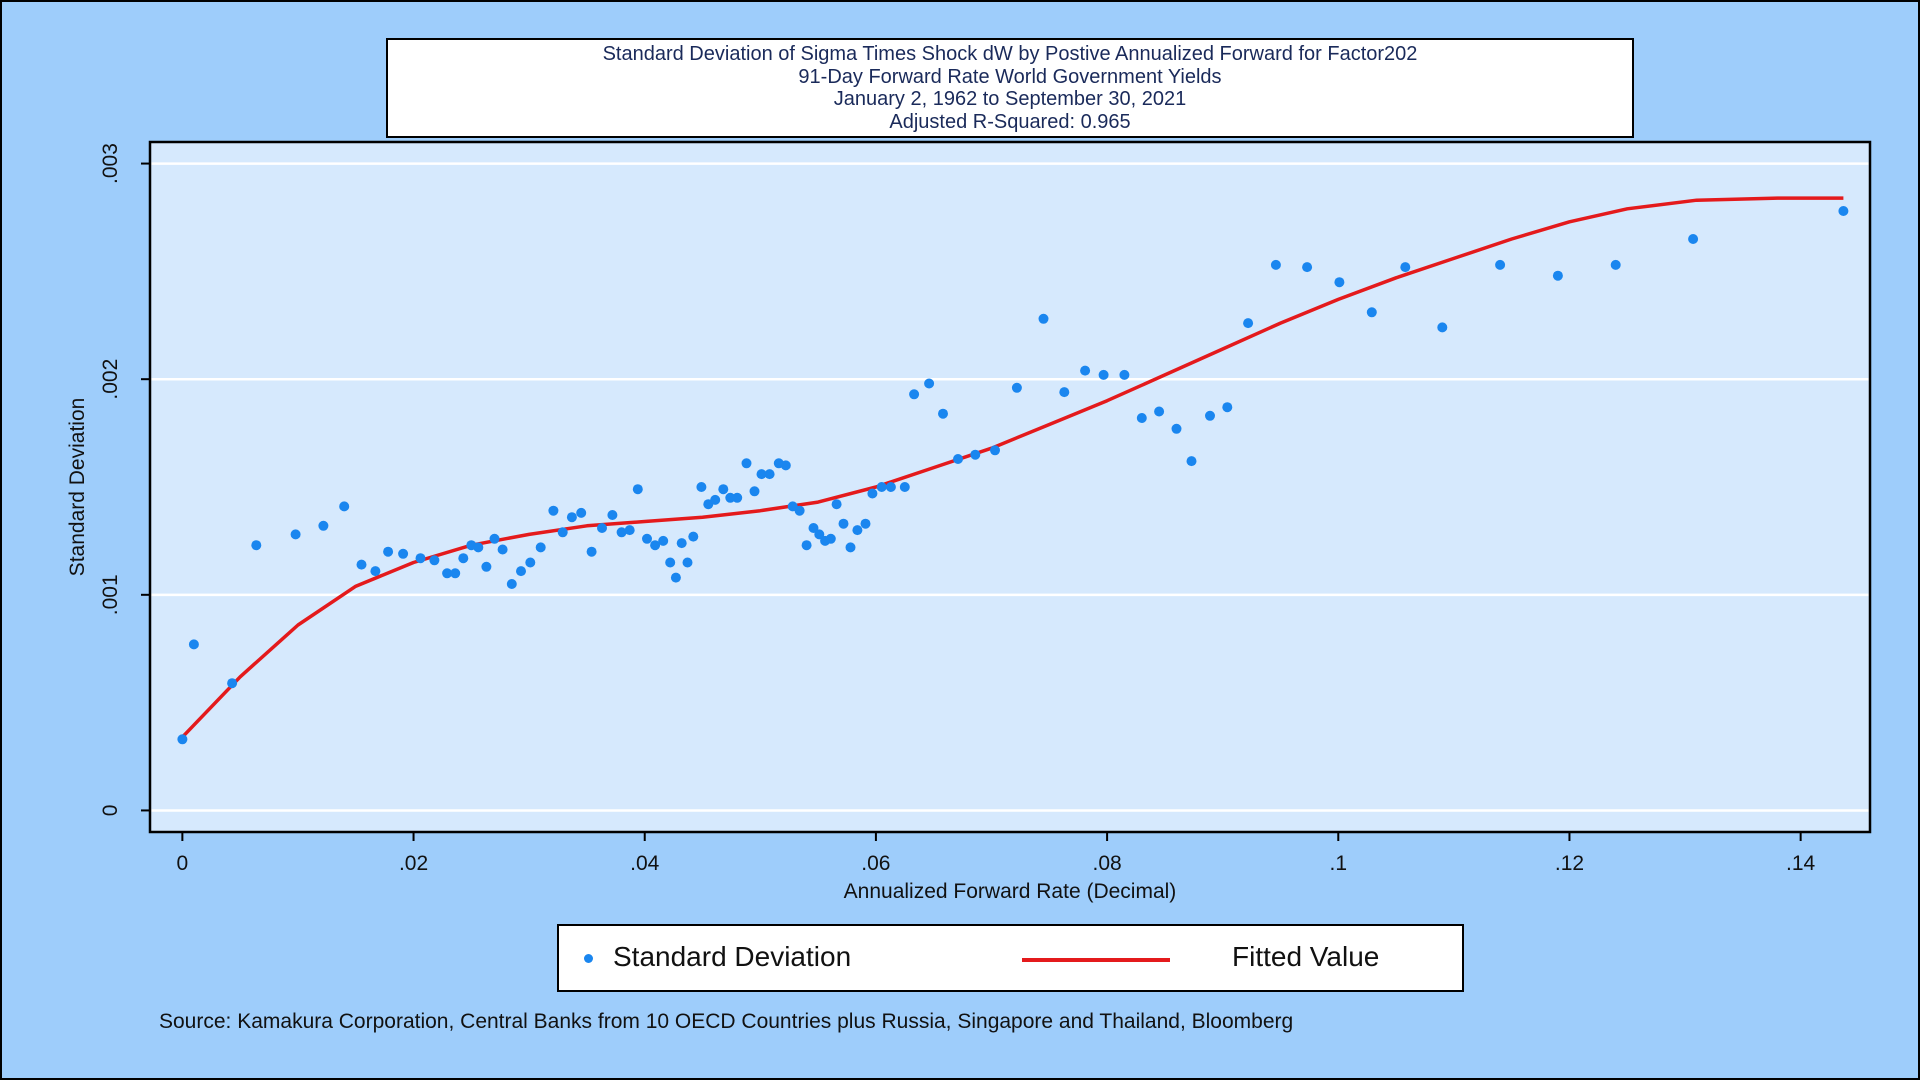 The height and width of the screenshot is (1080, 1920). What do you see at coordinates (588, 958) in the screenshot?
I see `legend-scatter-marker` at bounding box center [588, 958].